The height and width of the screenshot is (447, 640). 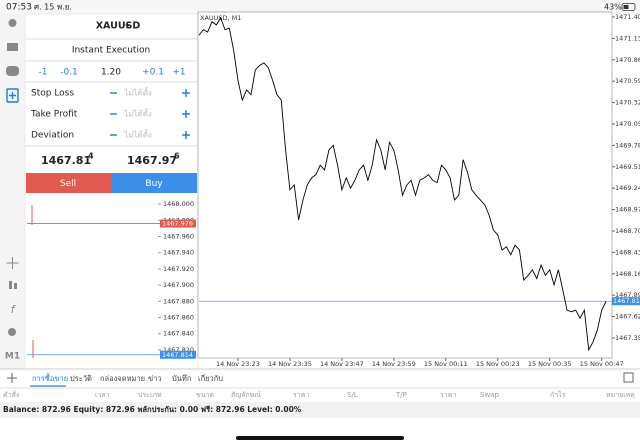 What do you see at coordinates (394, 364) in the screenshot?
I see `x-tick-label: 14 Nov 23:59` at bounding box center [394, 364].